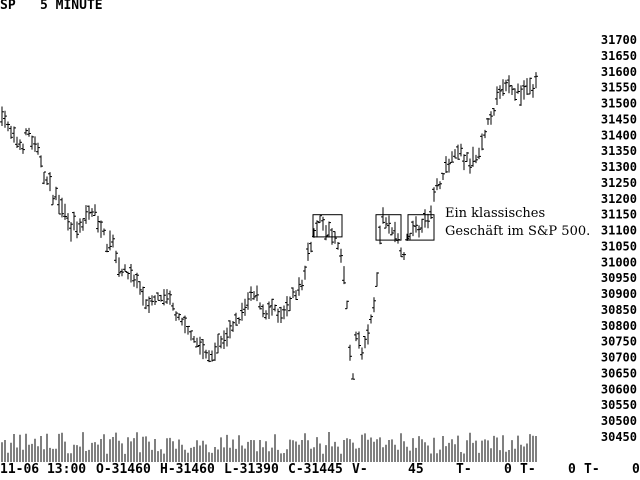  What do you see at coordinates (619, 342) in the screenshot?
I see `y-tick-label: 30750` at bounding box center [619, 342].